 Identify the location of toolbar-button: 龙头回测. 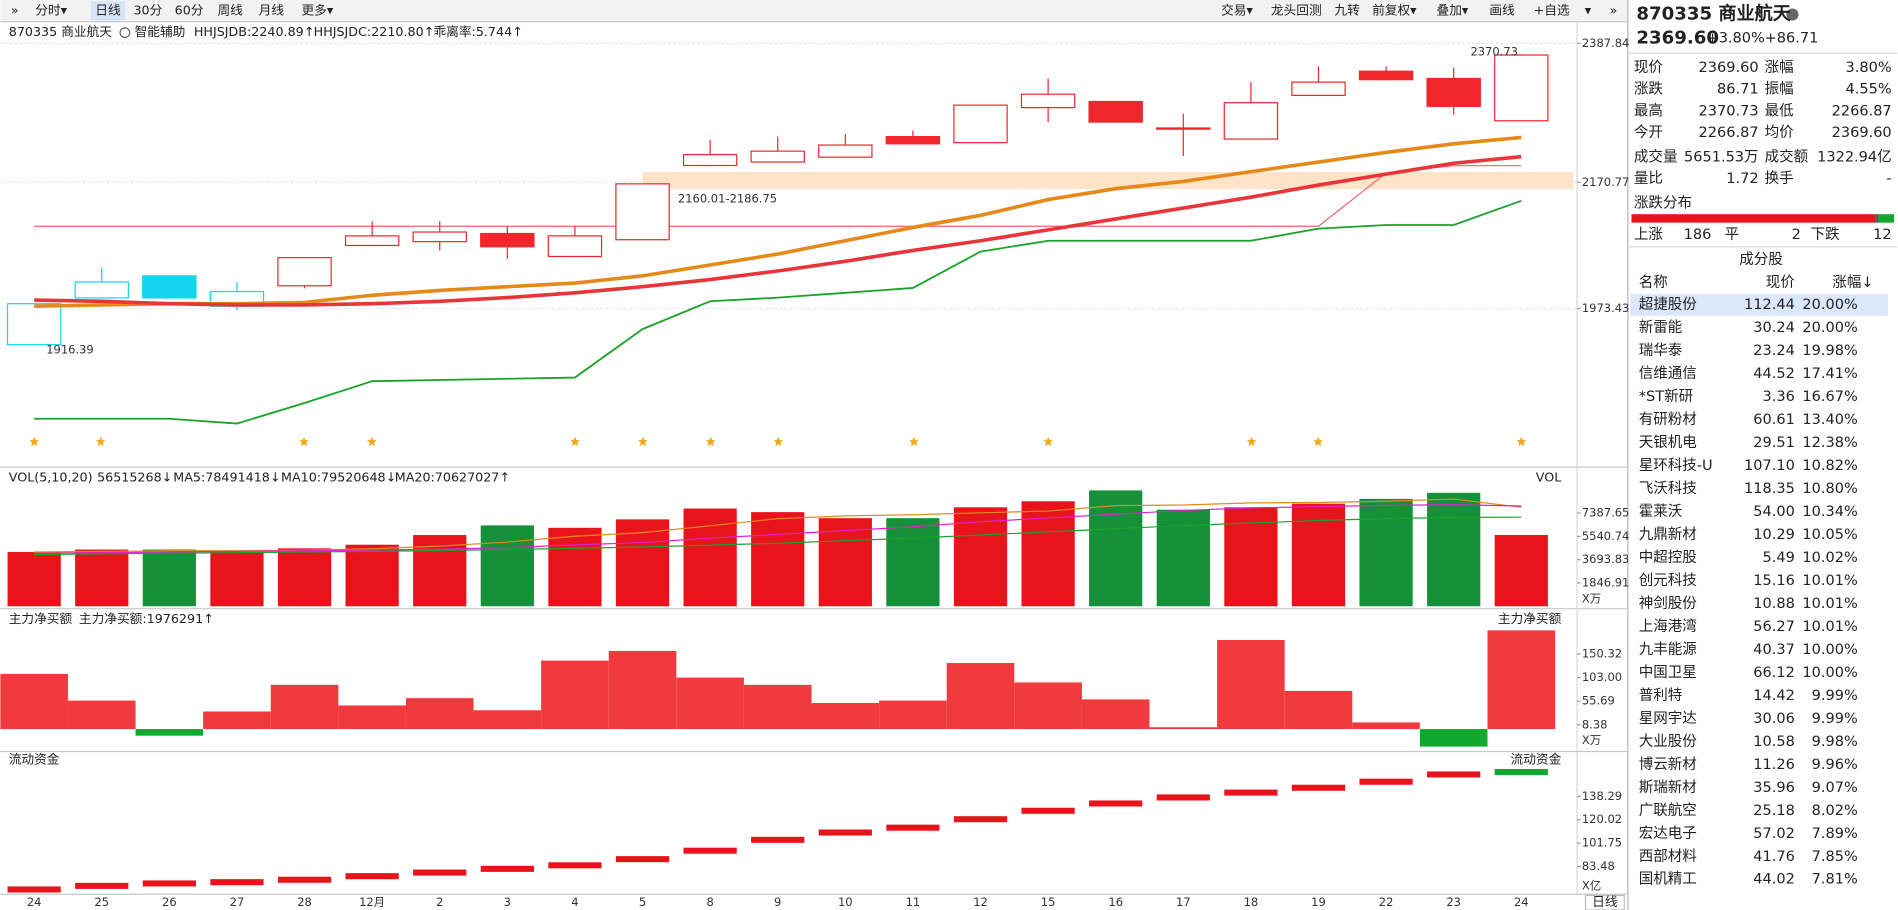
(1296, 9).